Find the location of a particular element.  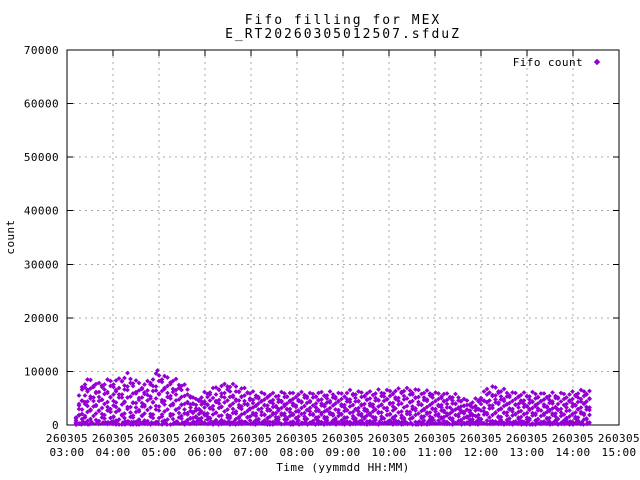

legend-label: Fifo count is located at coordinates (548, 62).